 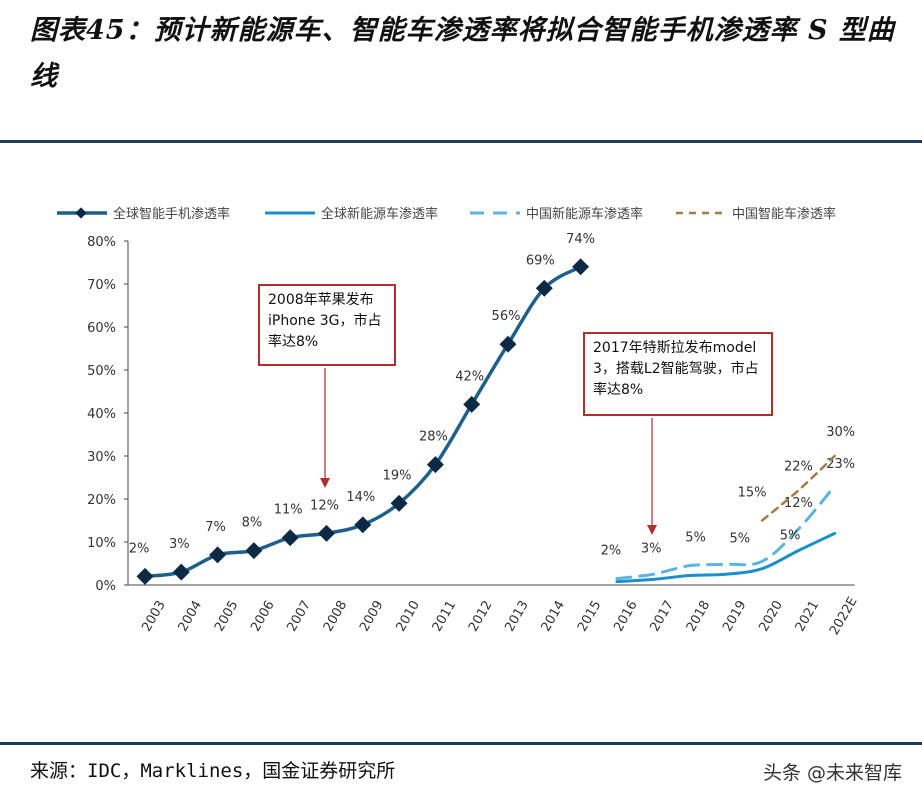 What do you see at coordinates (300, 616) in the screenshot?
I see `x-tick-label: 2007` at bounding box center [300, 616].